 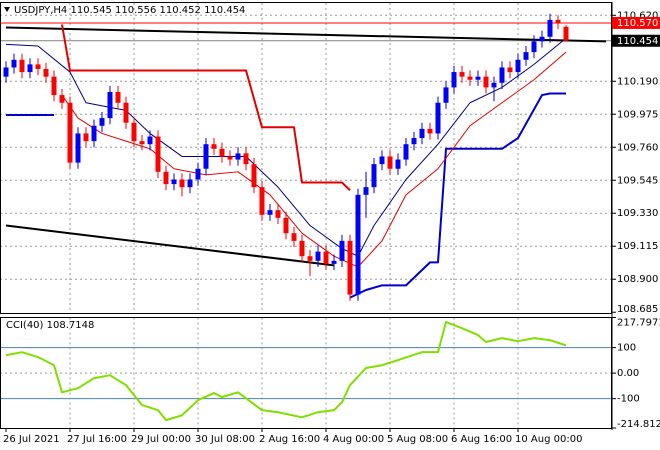 I want to click on x-tick-label: 6 Aug 16:00, so click(x=481, y=439).